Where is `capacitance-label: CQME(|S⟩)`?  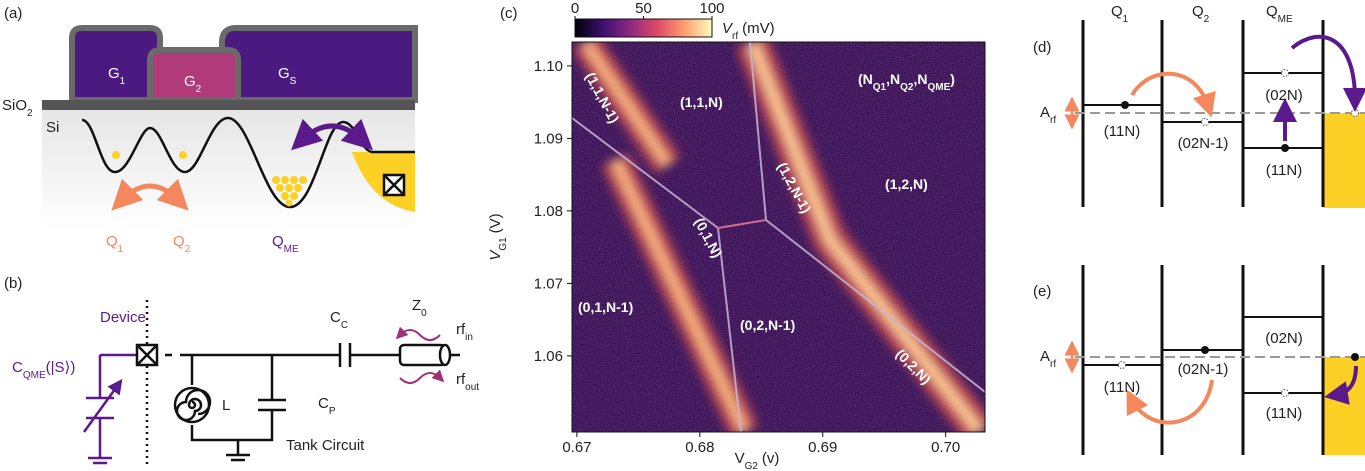 capacitance-label: CQME(|S⟩) is located at coordinates (43, 370).